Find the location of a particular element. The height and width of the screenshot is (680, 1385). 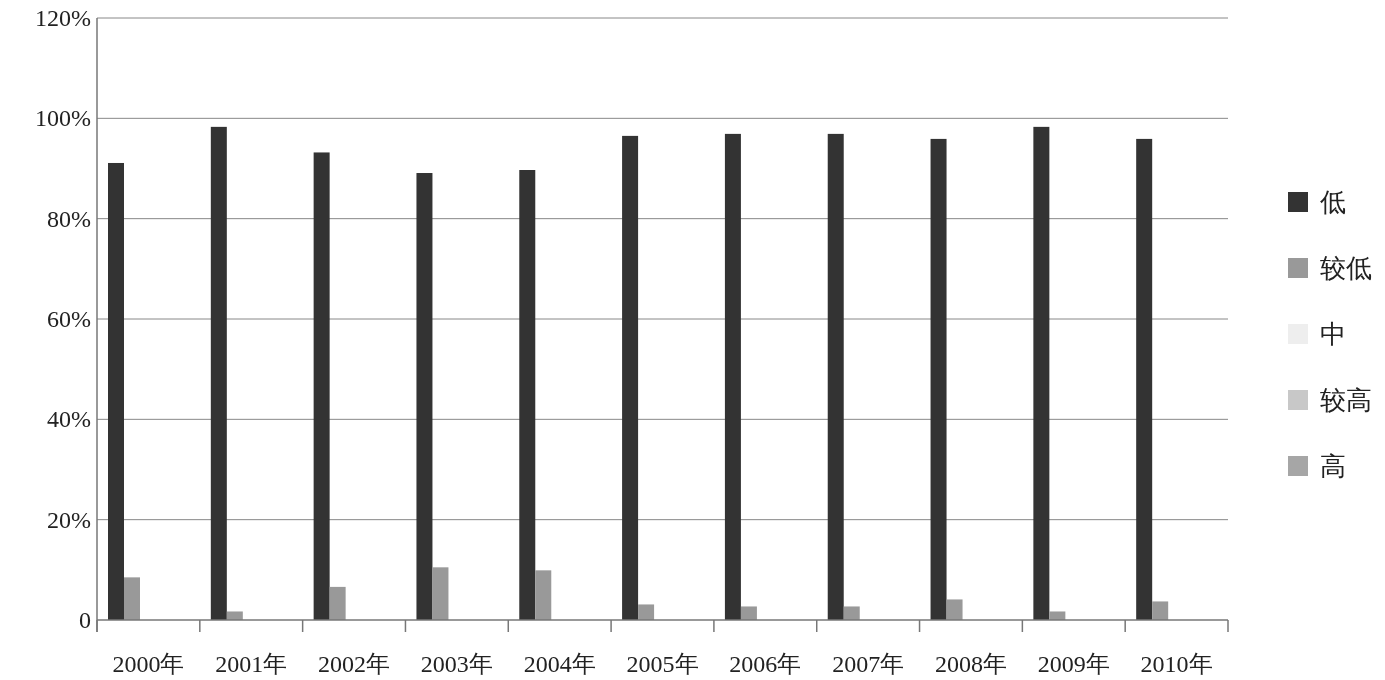

y-tick-label: 100% is located at coordinates (63, 118).